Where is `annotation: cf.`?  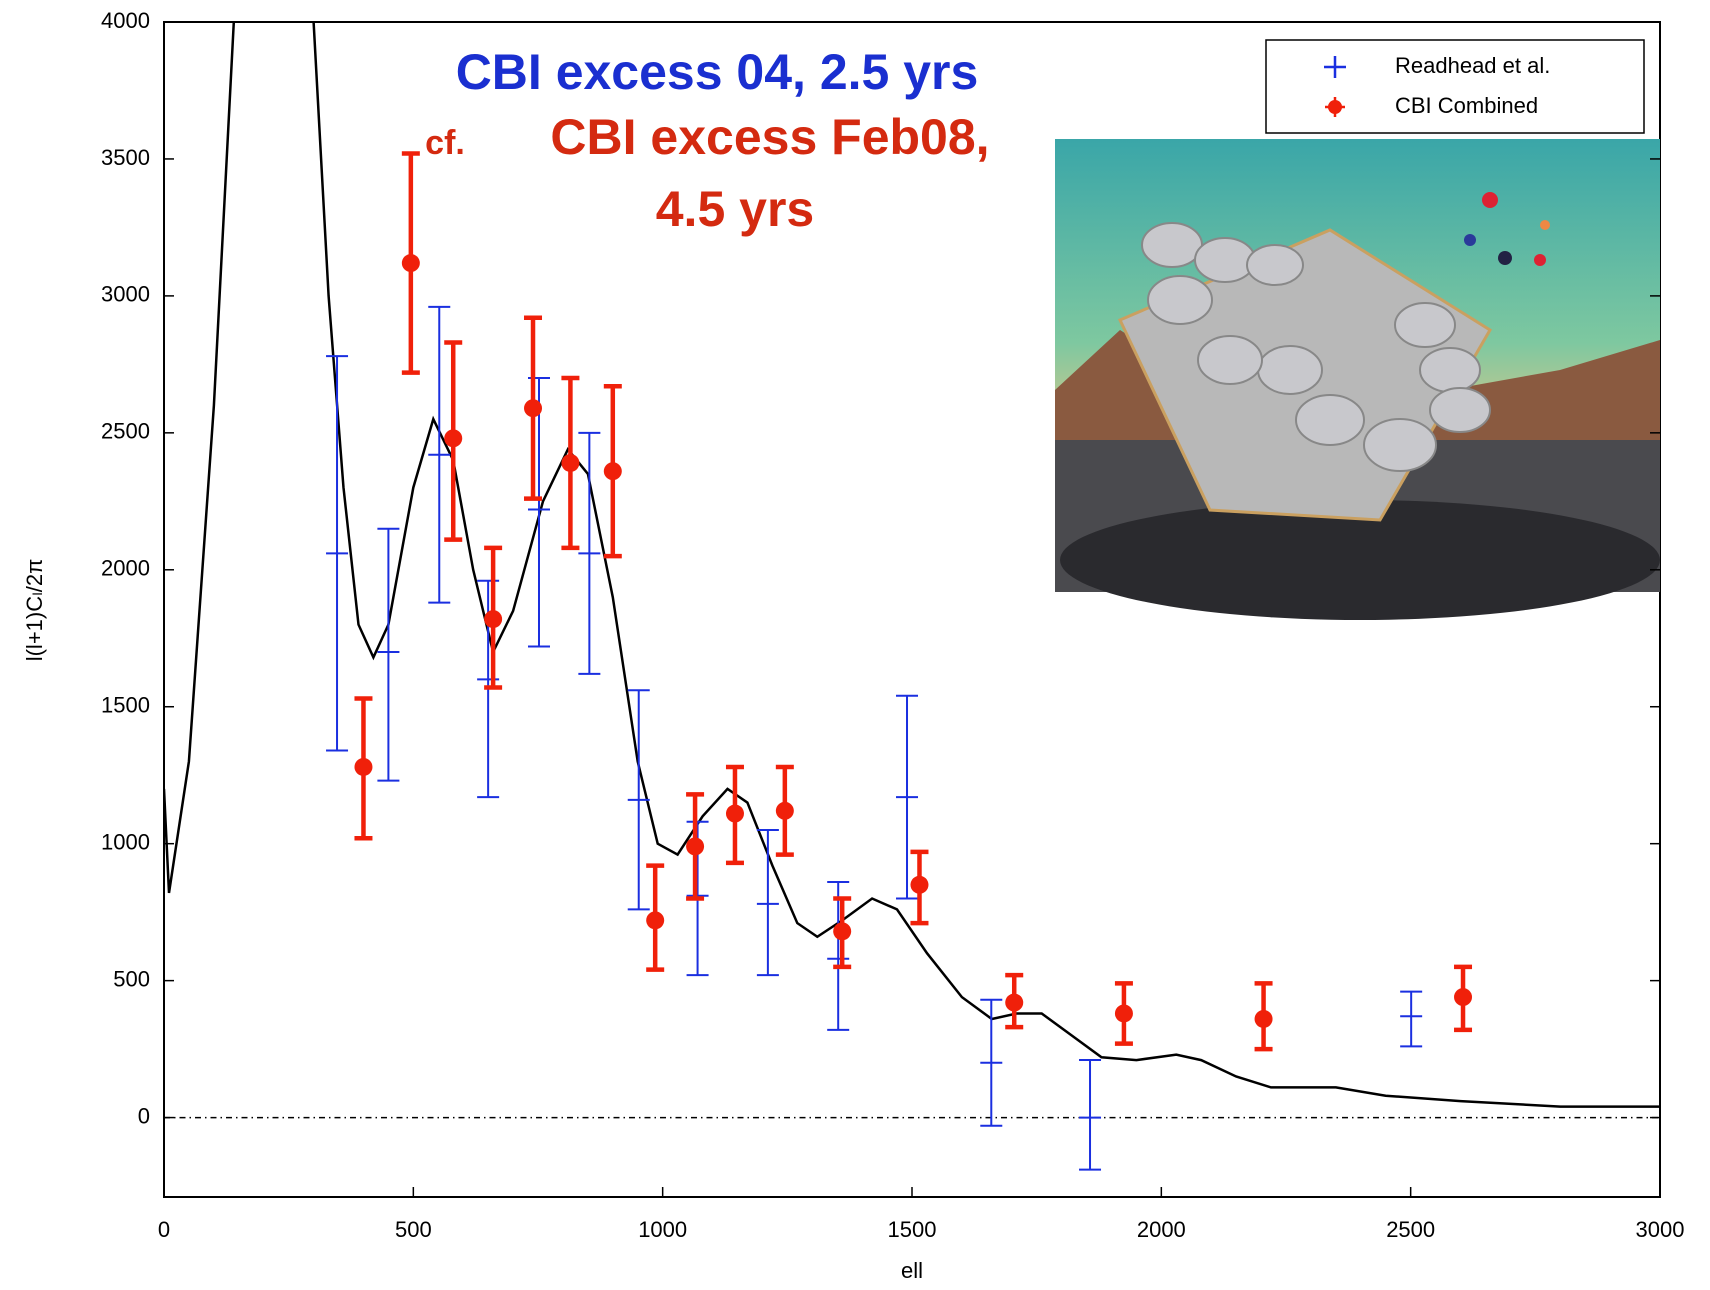 annotation: cf. is located at coordinates (445, 143).